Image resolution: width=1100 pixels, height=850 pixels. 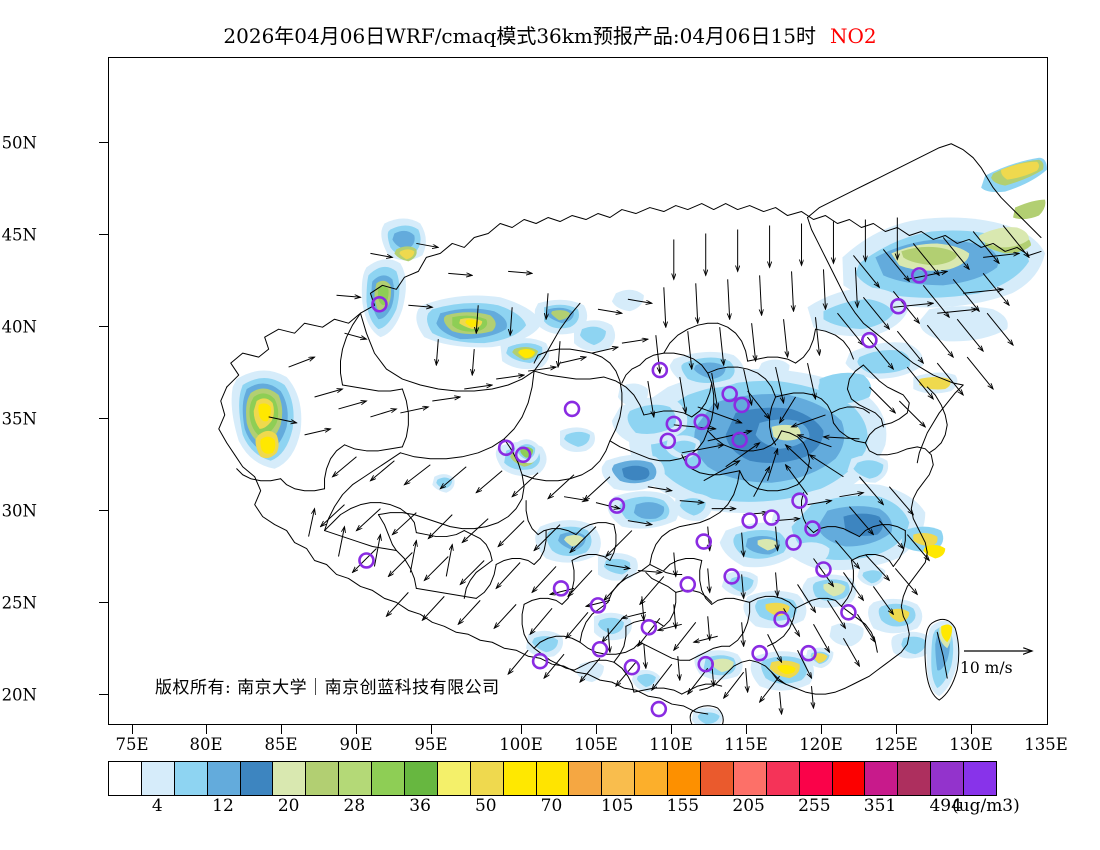 What do you see at coordinates (282, 729) in the screenshot?
I see `lon-tick-85e` at bounding box center [282, 729].